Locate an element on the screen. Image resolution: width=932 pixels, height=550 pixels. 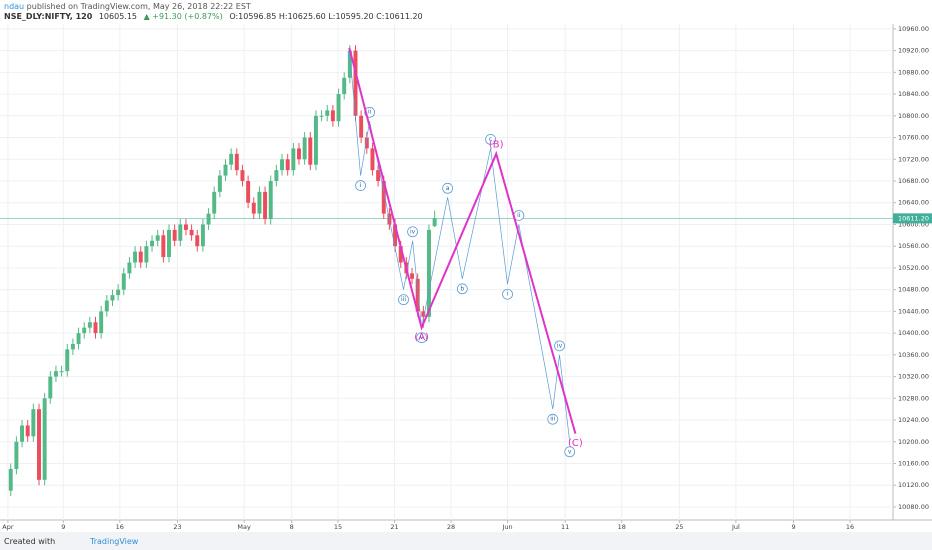
footer-text: Created with is located at coordinates (30, 541).